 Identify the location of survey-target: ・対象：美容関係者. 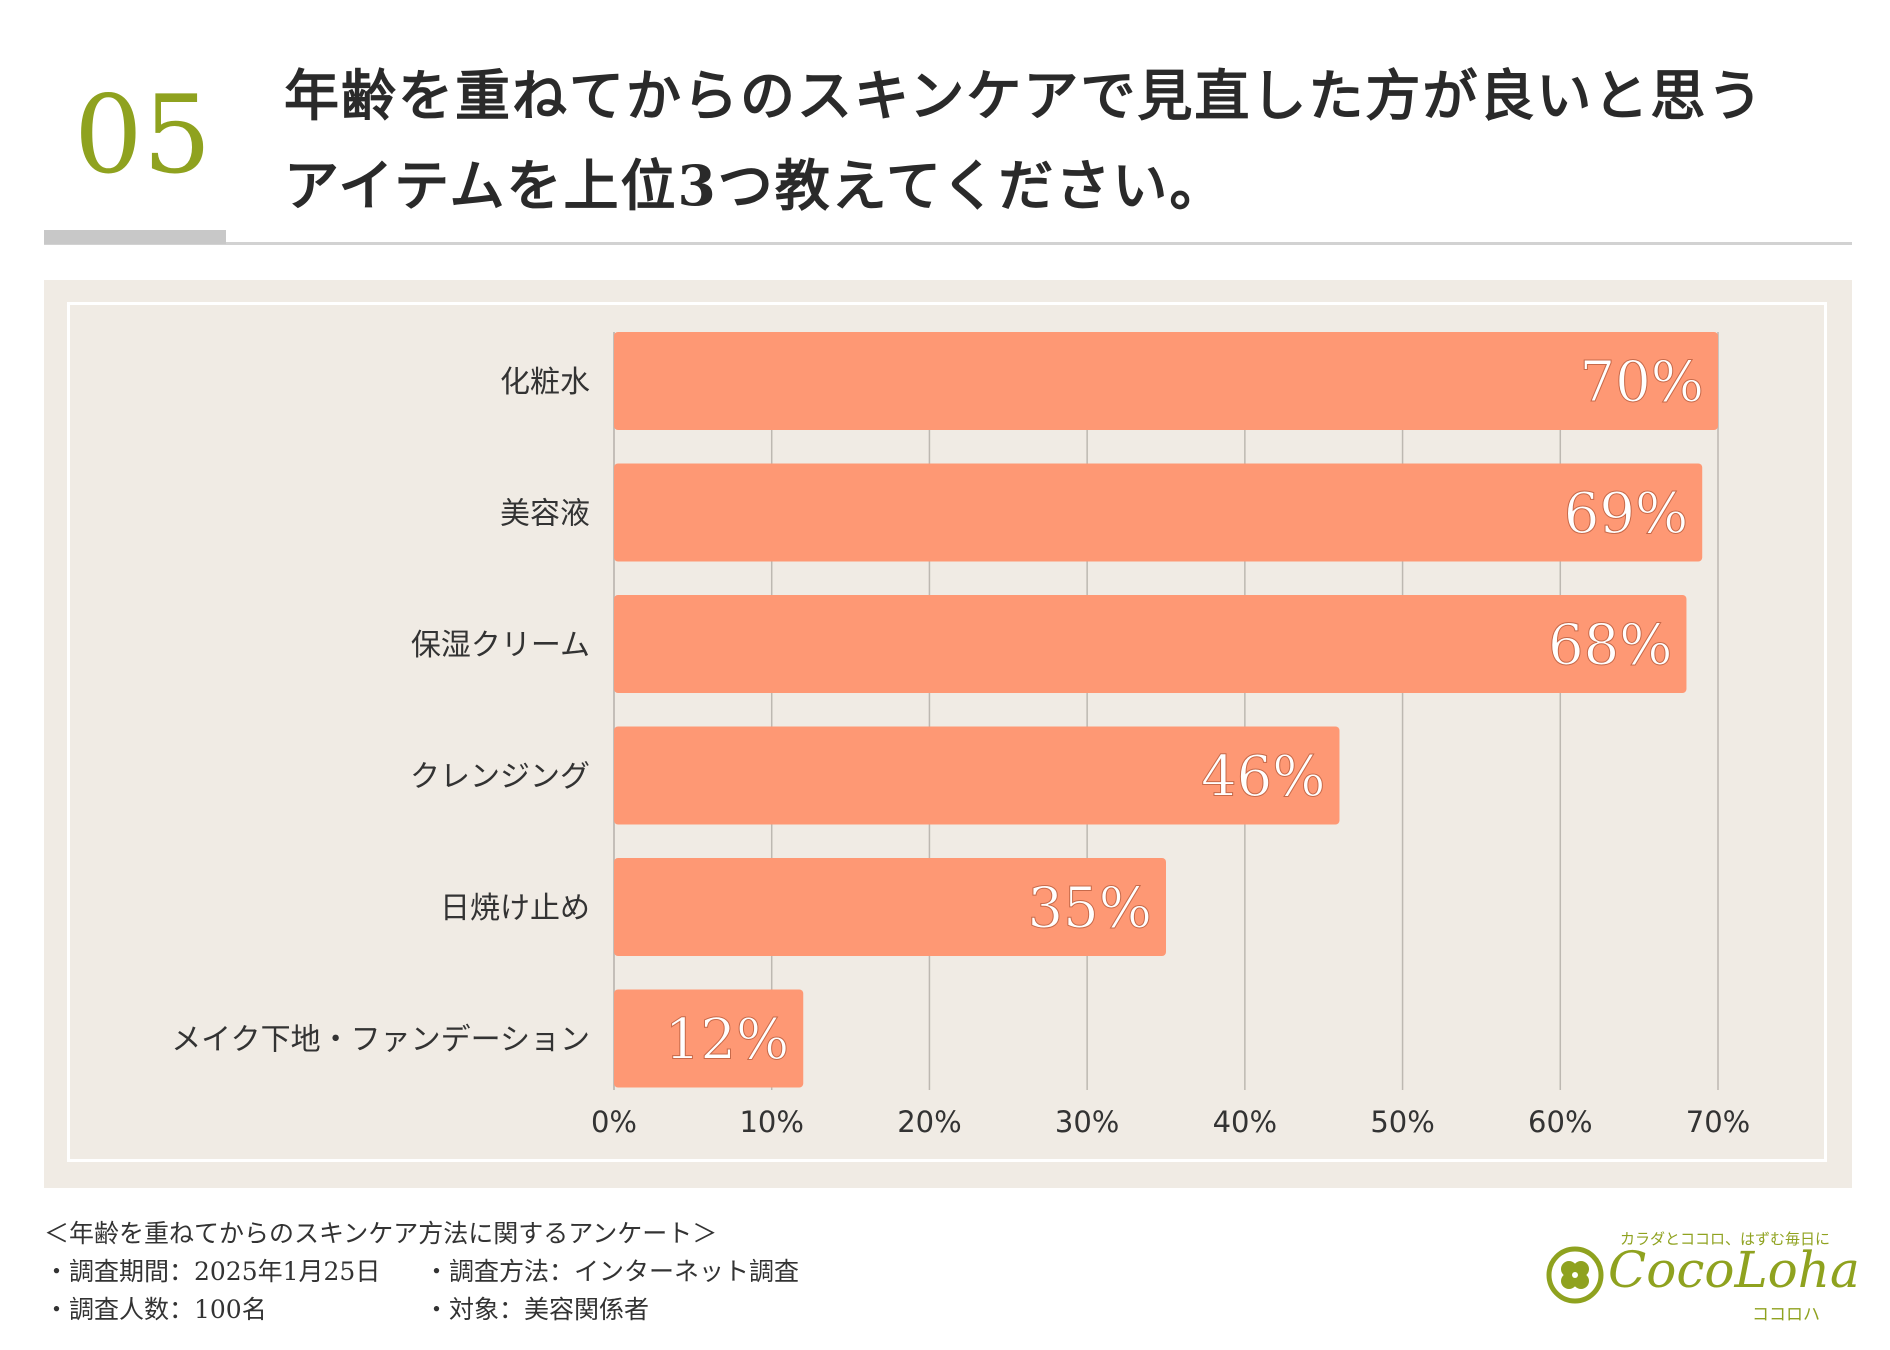
(537, 1309).